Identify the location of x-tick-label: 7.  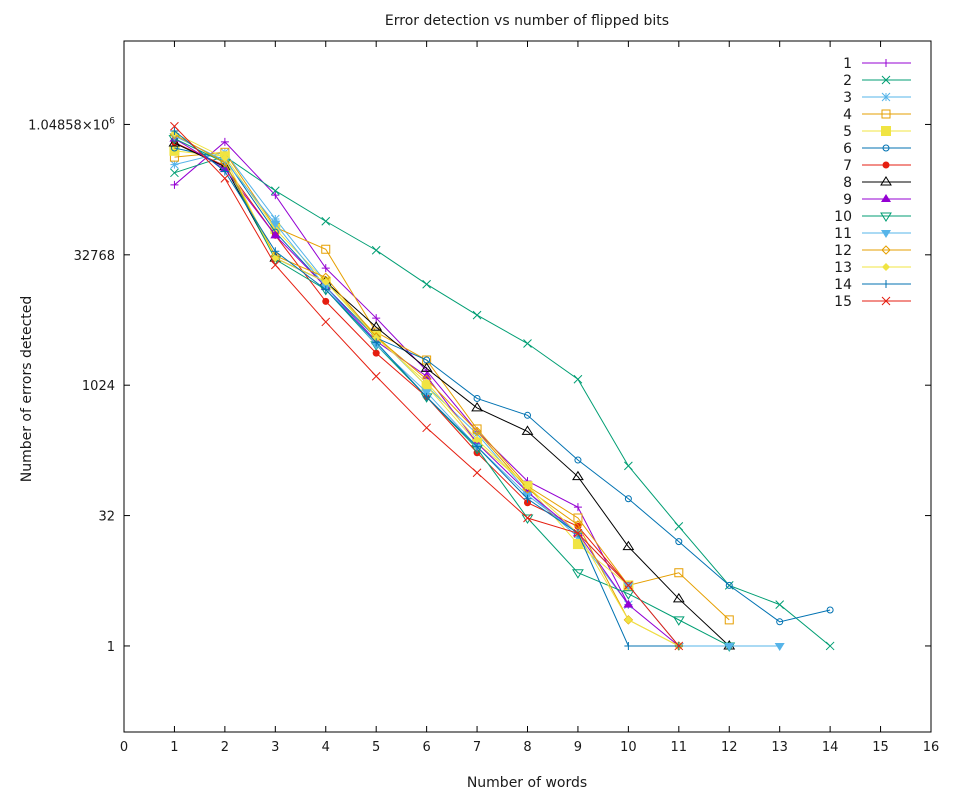
(477, 747).